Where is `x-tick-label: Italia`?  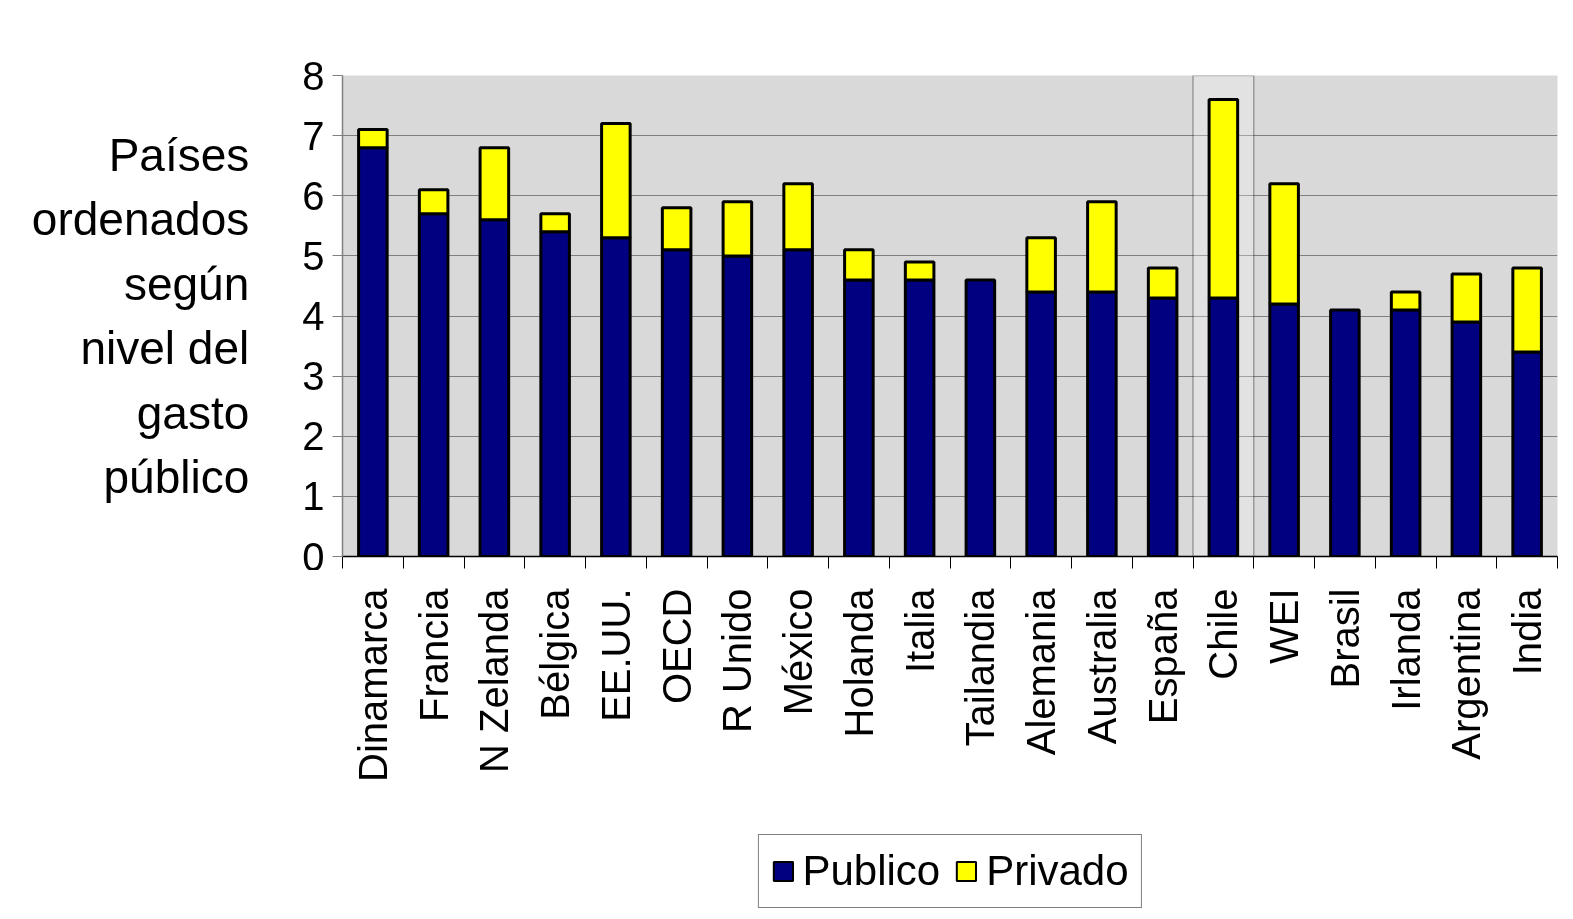
x-tick-label: Italia is located at coordinates (919, 630).